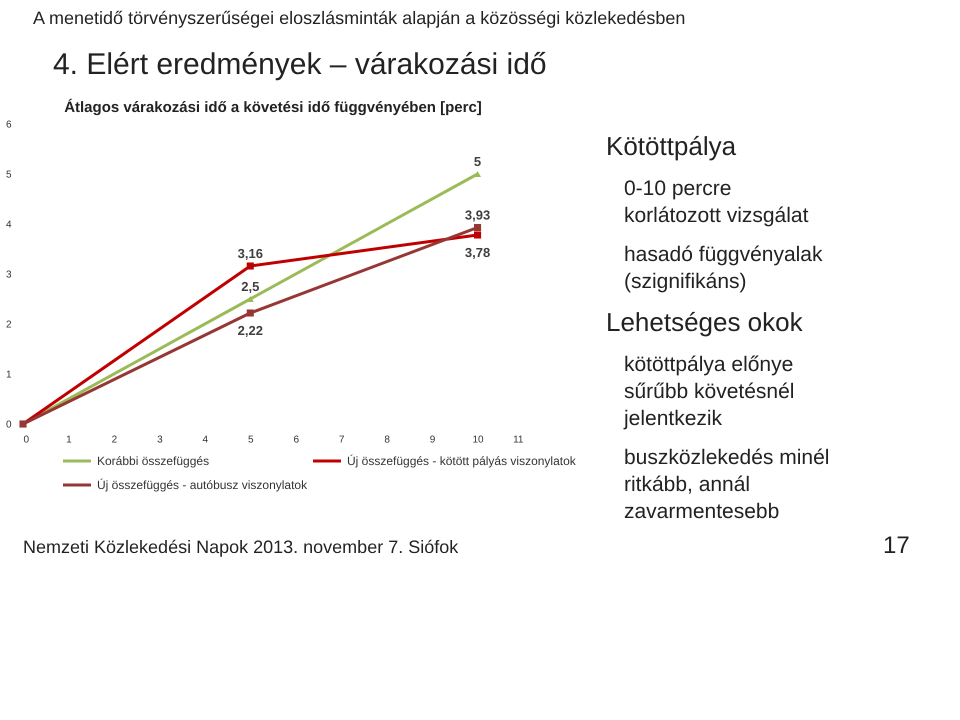 The image size is (960, 720). Describe the element at coordinates (9, 275) in the screenshot. I see `y-tick-label: 3` at that location.